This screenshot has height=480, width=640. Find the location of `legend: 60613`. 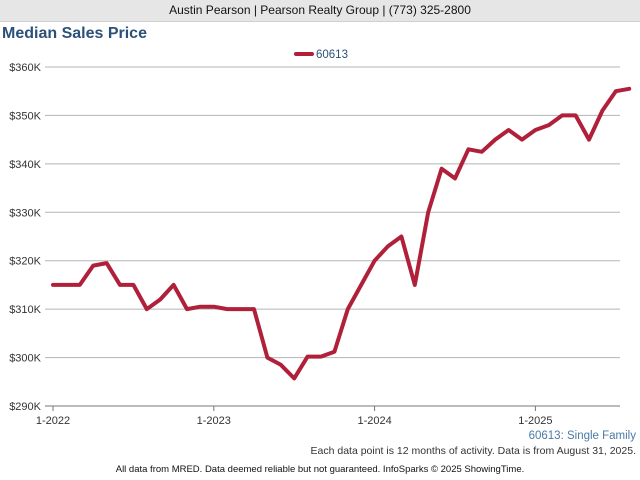

legend: 60613 is located at coordinates (321, 55).